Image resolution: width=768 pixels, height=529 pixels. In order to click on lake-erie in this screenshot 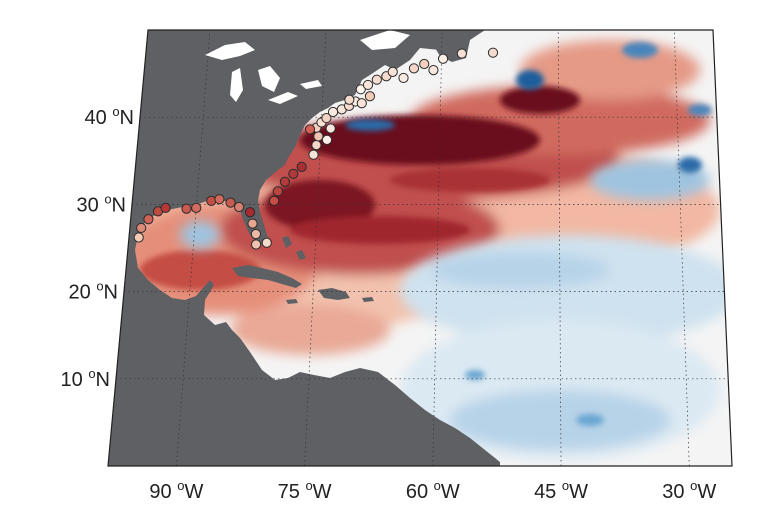, I will do `click(283, 98)`.